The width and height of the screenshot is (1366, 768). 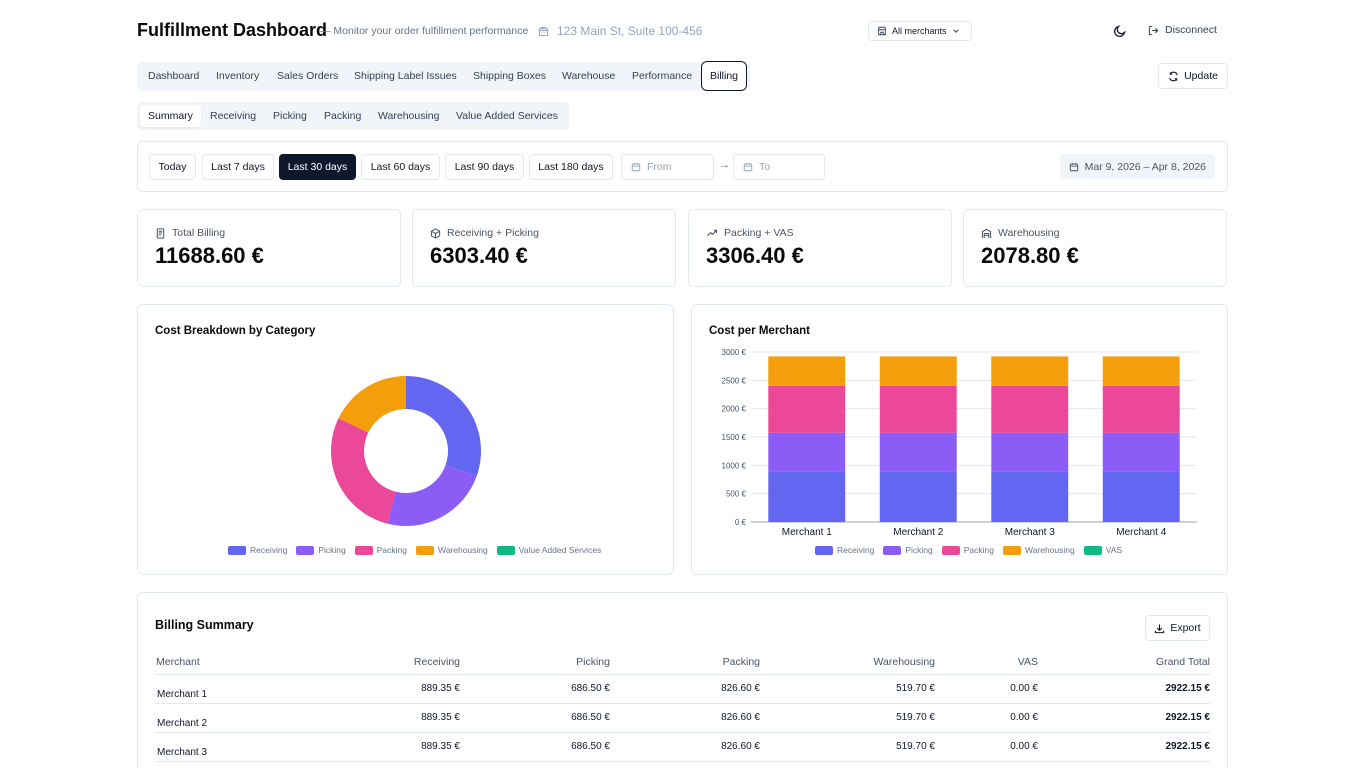 I want to click on legend-item: Value Added Services, so click(x=548, y=550).